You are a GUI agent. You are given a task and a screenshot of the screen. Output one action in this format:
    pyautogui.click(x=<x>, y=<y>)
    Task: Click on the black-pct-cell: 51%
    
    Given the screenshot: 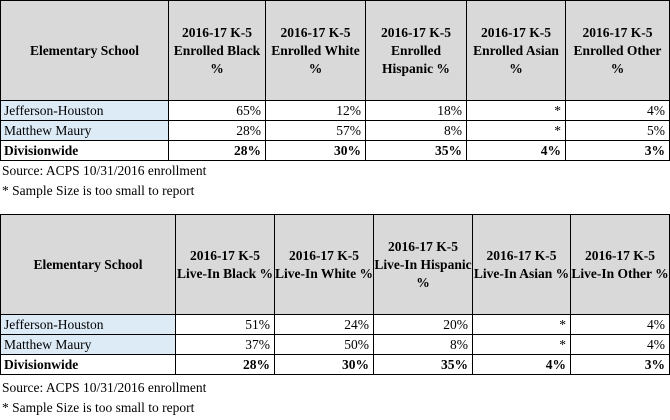 What is the action you would take?
    pyautogui.click(x=225, y=324)
    